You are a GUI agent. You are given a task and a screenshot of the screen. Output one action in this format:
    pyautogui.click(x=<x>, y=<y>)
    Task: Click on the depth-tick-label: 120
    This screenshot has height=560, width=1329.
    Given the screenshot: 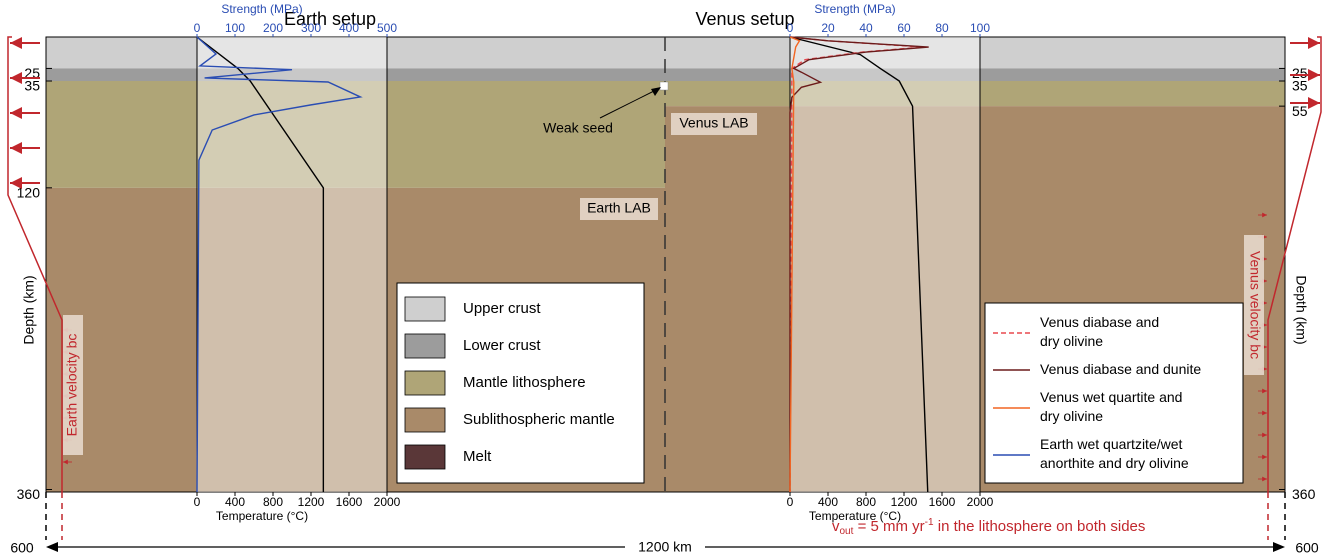 What is the action you would take?
    pyautogui.click(x=29, y=193)
    